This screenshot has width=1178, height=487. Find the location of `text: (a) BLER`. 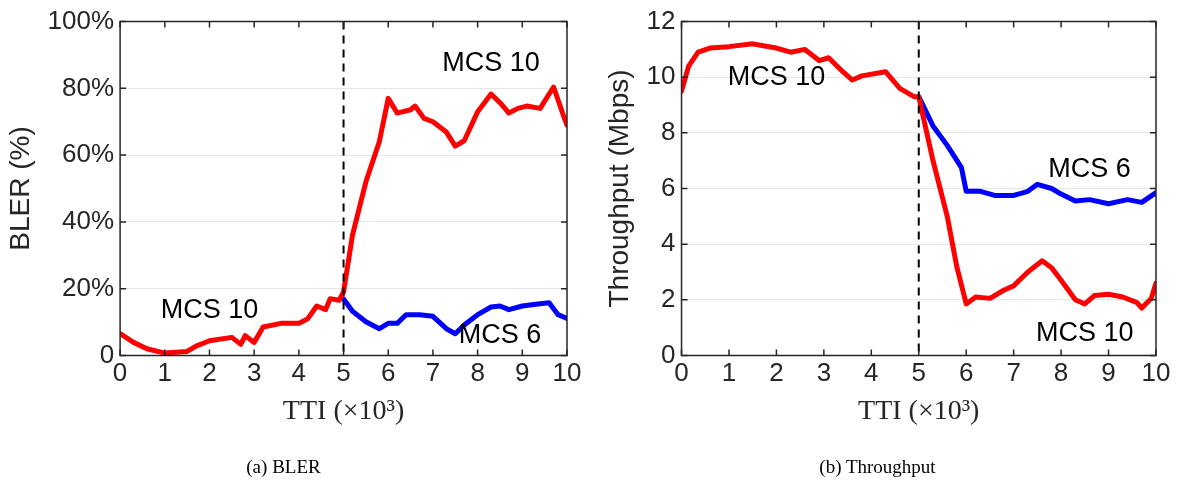

text: (a) BLER is located at coordinates (284, 466).